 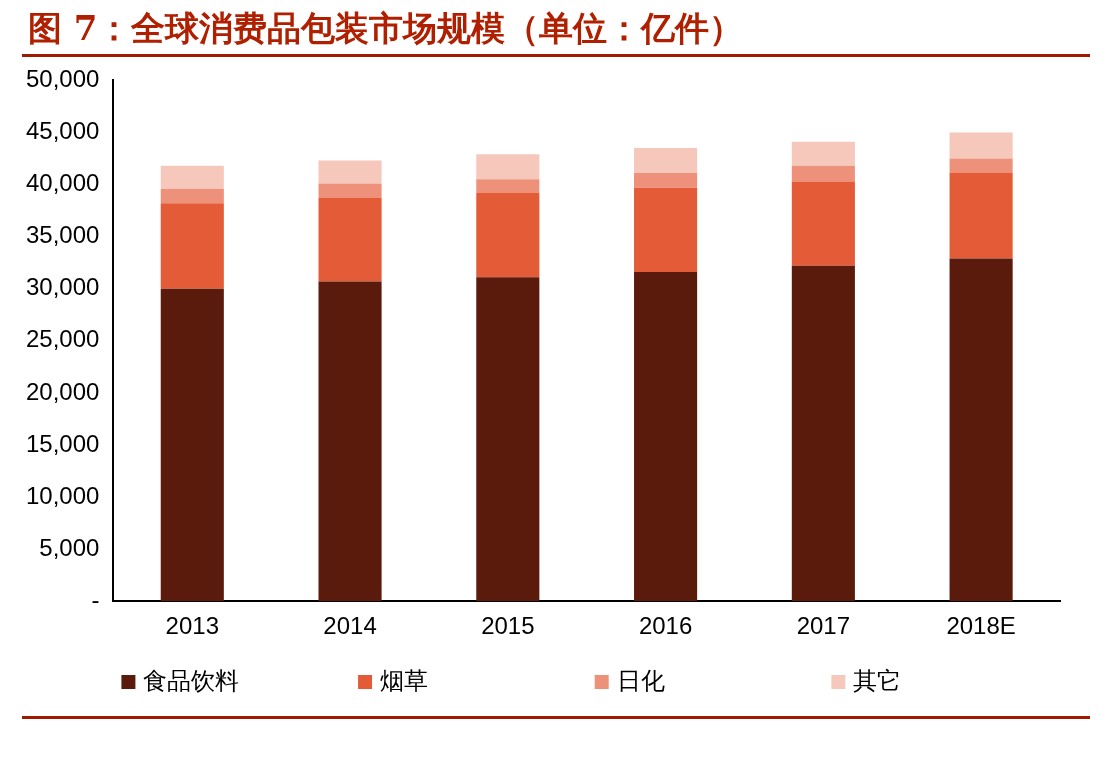 I want to click on y-tick-label: 10,000, so click(x=63, y=495).